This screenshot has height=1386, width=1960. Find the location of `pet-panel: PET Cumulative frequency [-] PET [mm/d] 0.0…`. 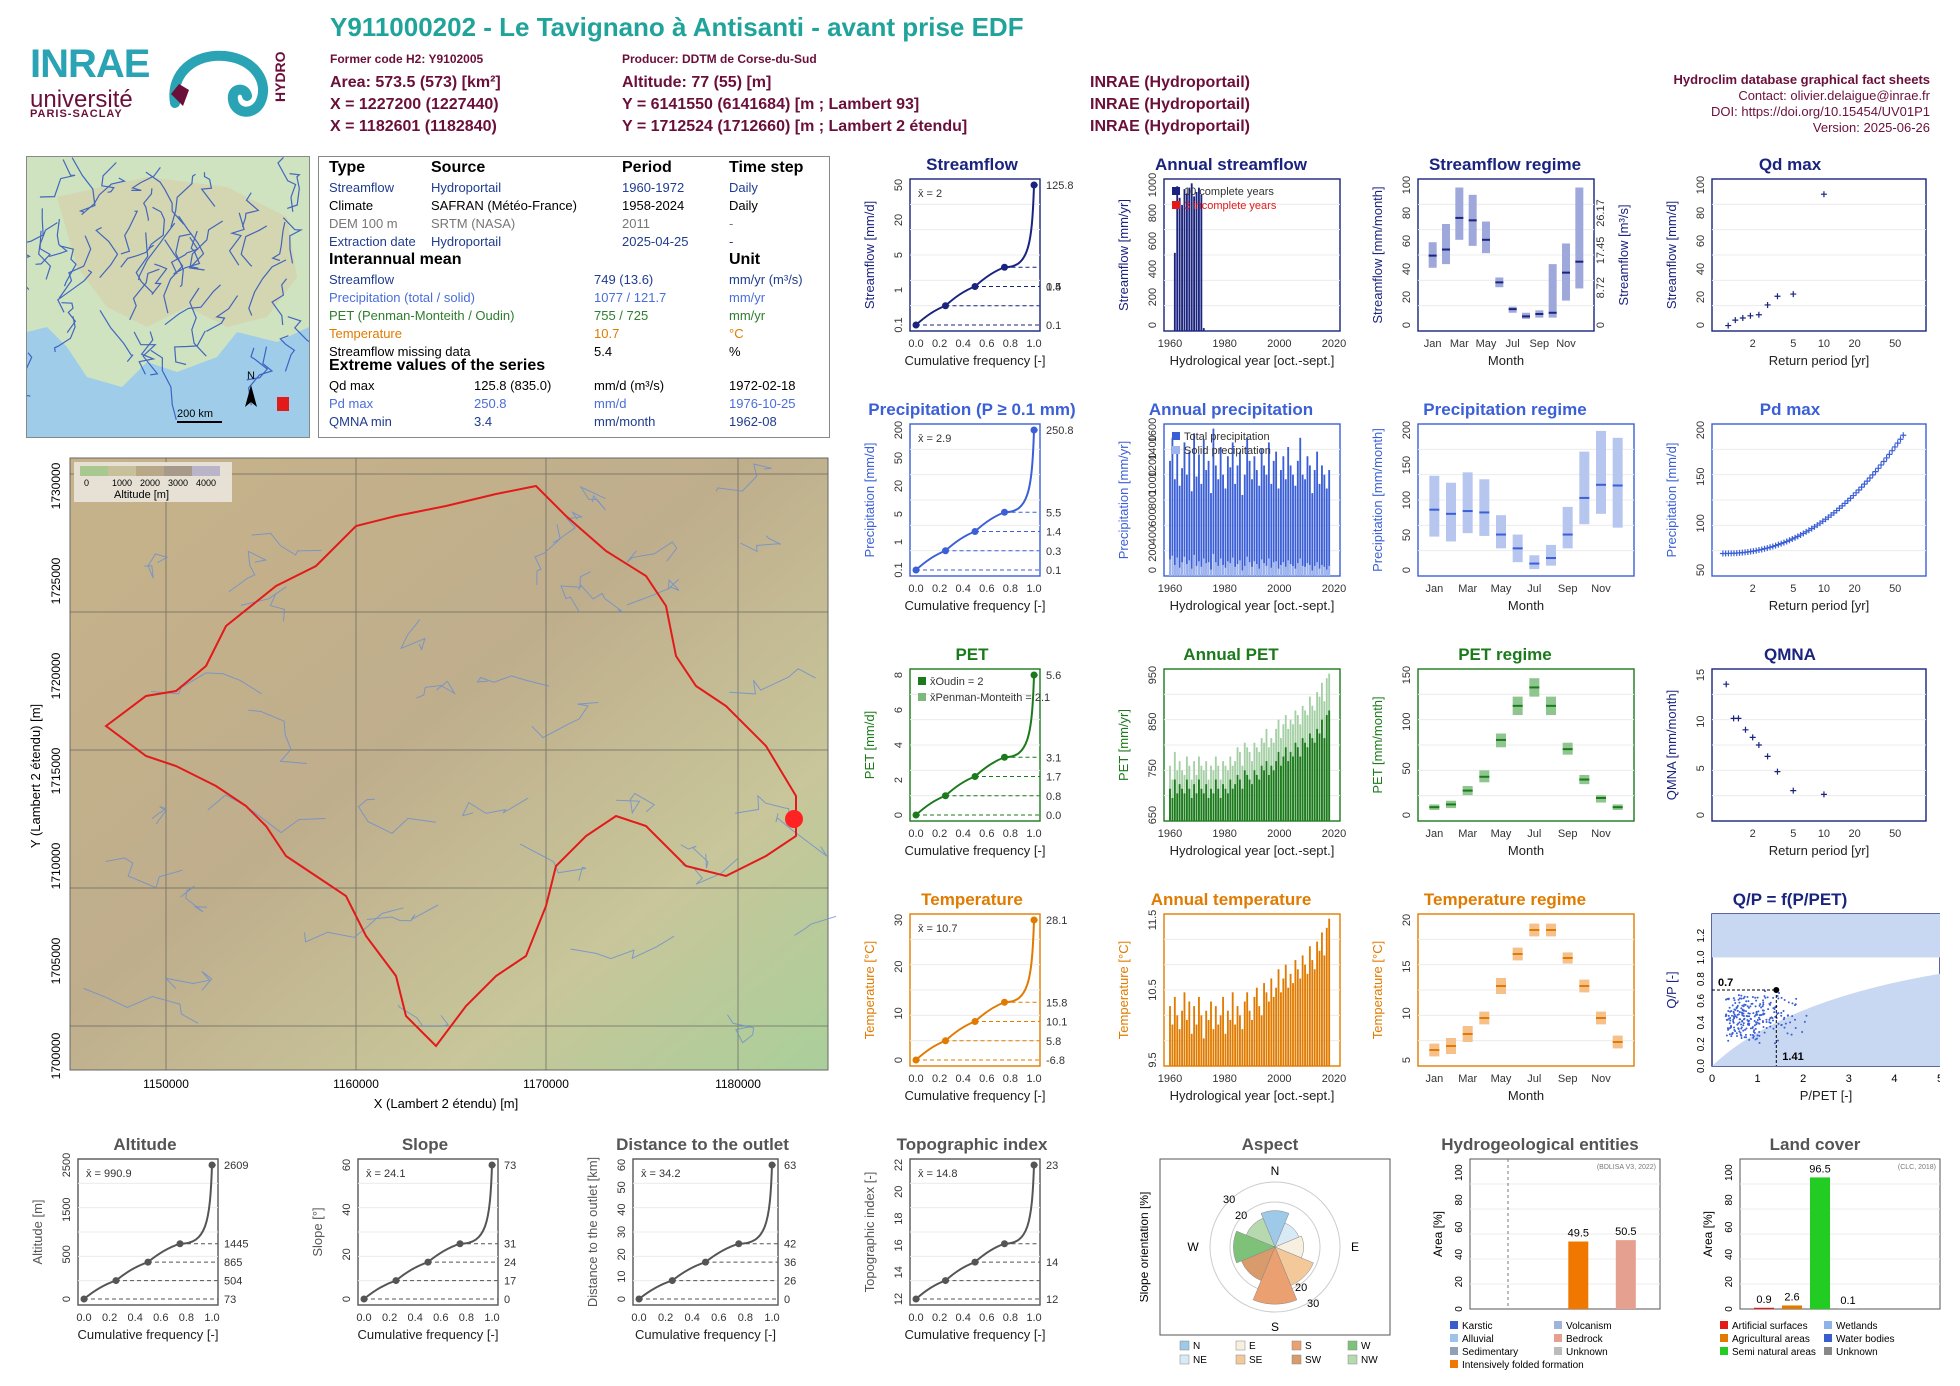

pet-panel: PET Cumulative frequency [-] PET [mm/d] 0.0… is located at coordinates (972, 761).